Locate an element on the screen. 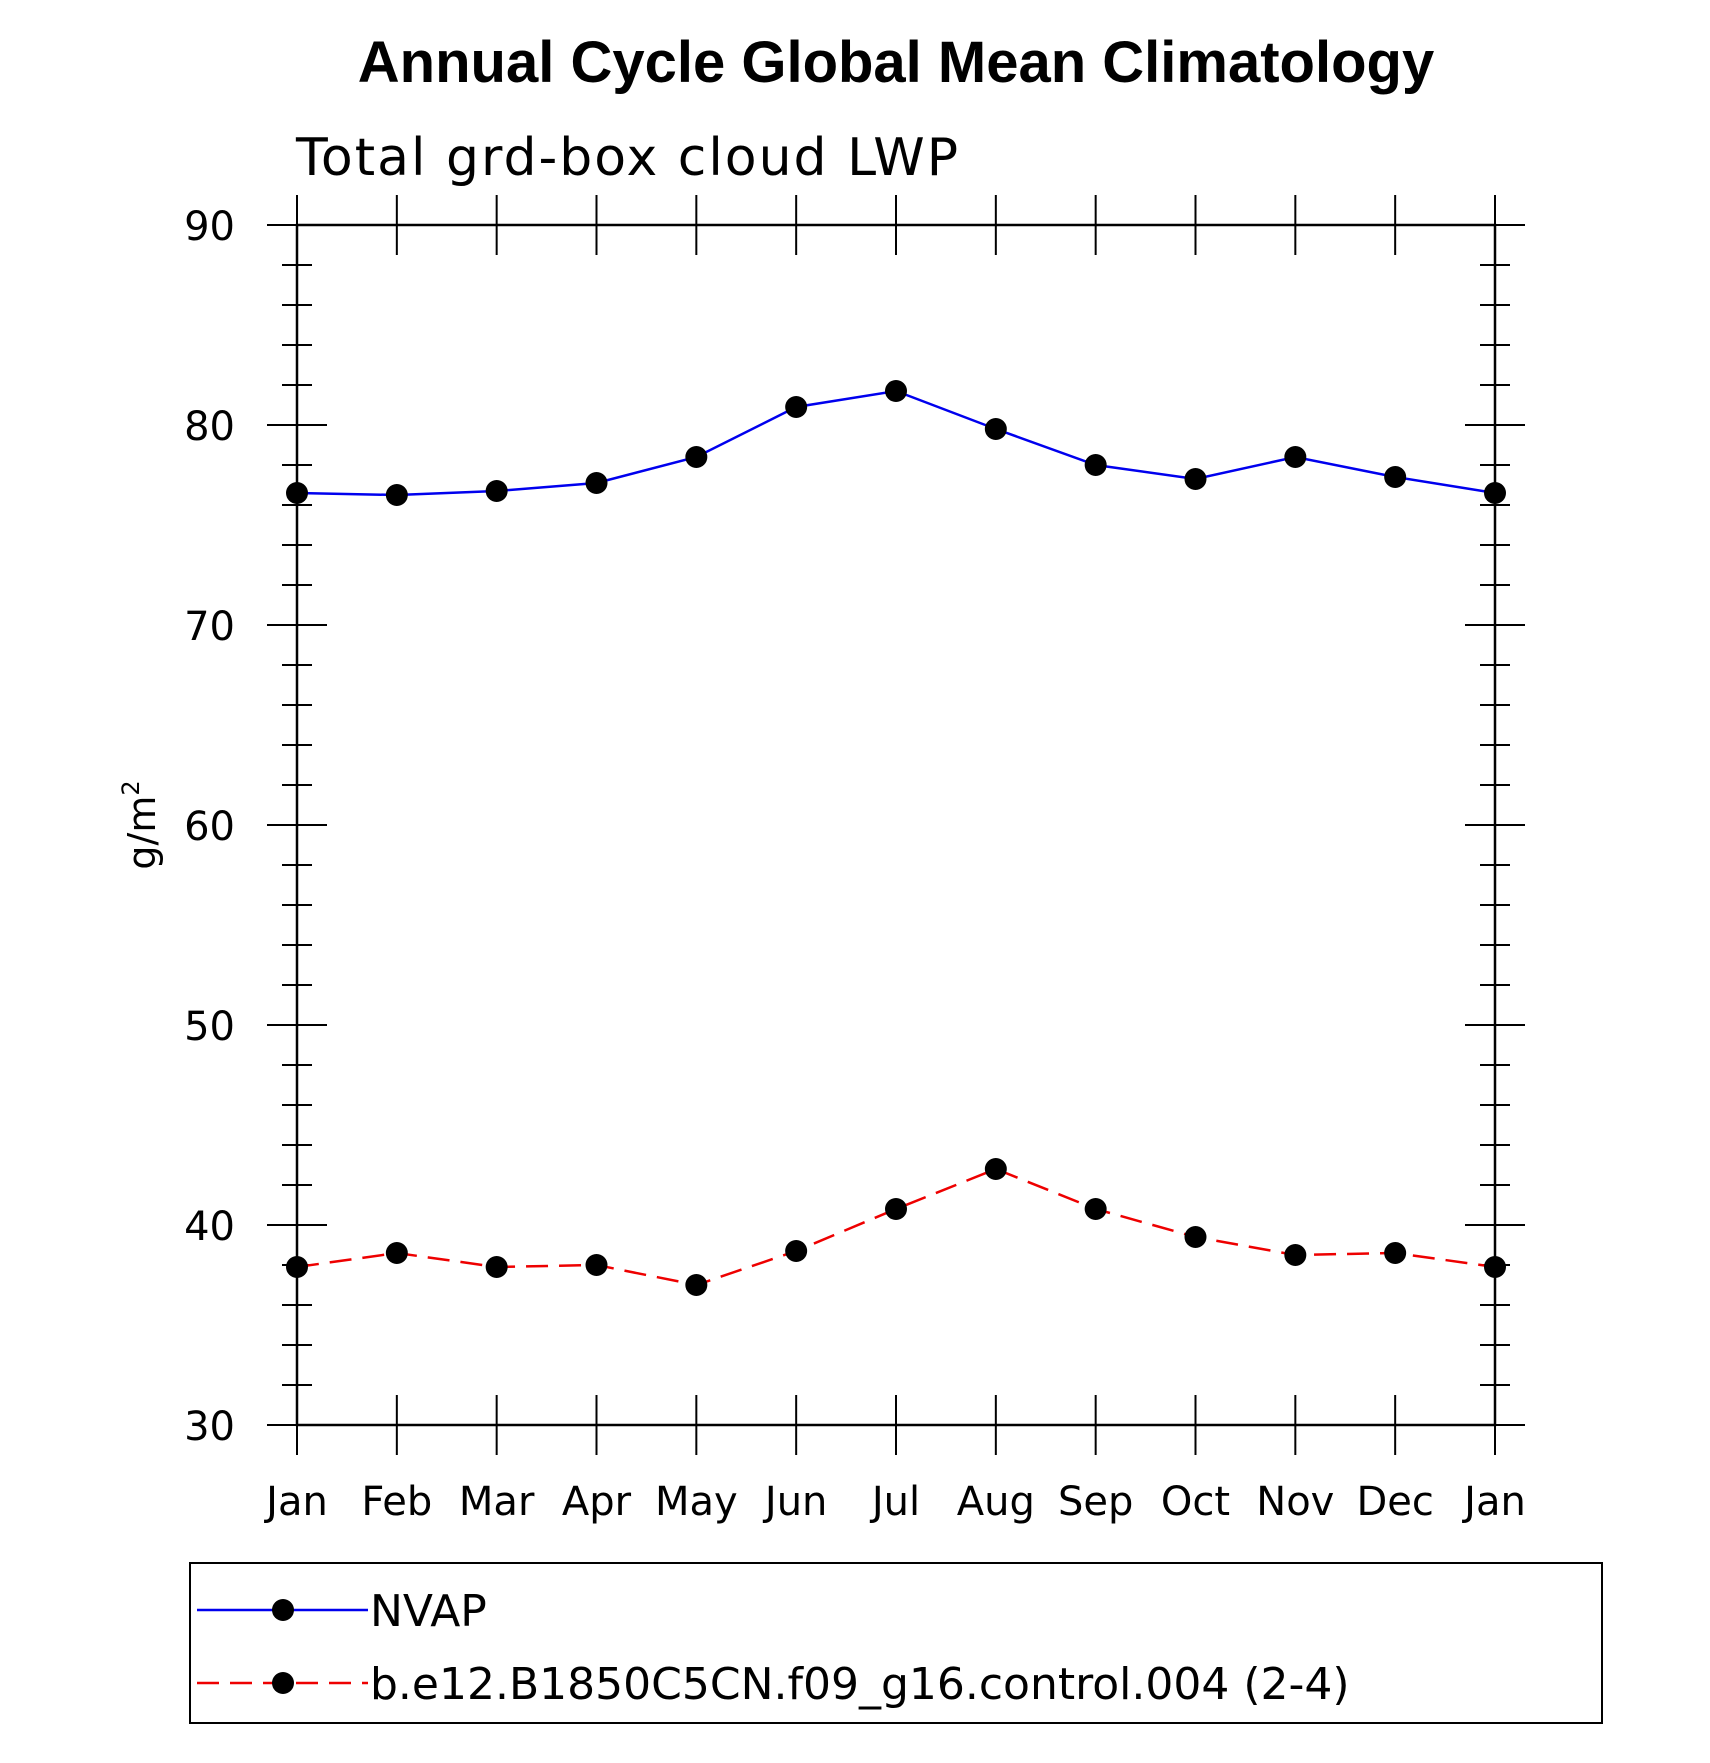 This screenshot has height=1763, width=1710. legend-box is located at coordinates (896, 1643).